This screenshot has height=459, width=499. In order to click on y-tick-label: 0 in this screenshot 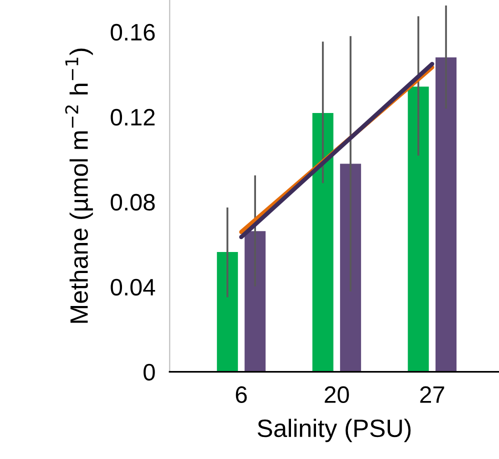, I will do `click(149, 372)`.